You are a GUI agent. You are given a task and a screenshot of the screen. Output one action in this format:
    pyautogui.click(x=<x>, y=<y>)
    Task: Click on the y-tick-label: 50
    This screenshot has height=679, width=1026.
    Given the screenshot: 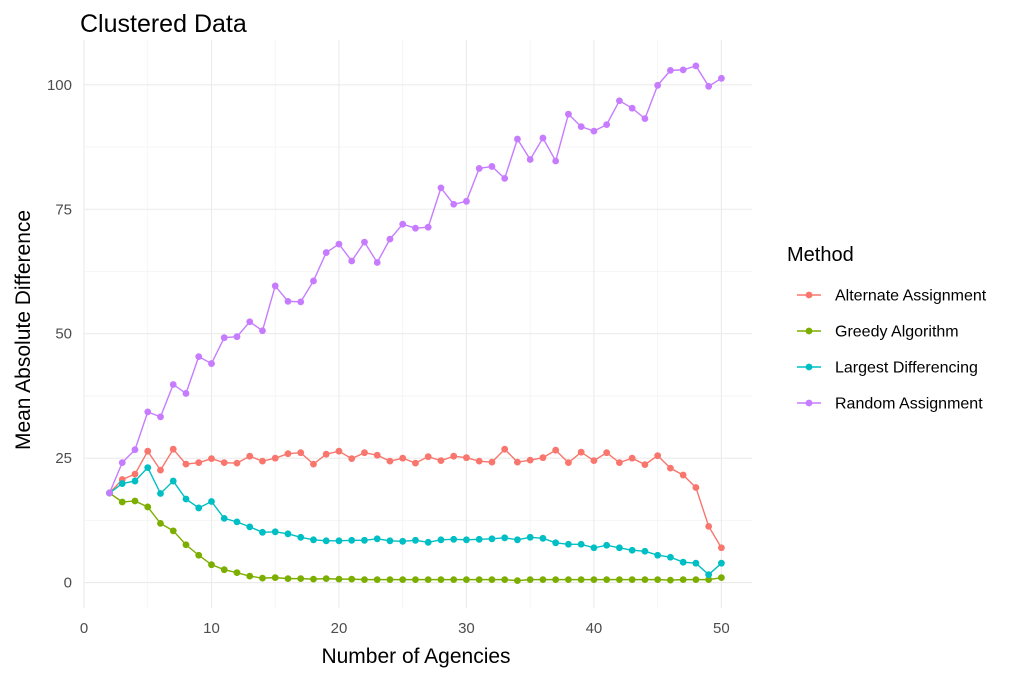 What is the action you would take?
    pyautogui.click(x=63, y=334)
    